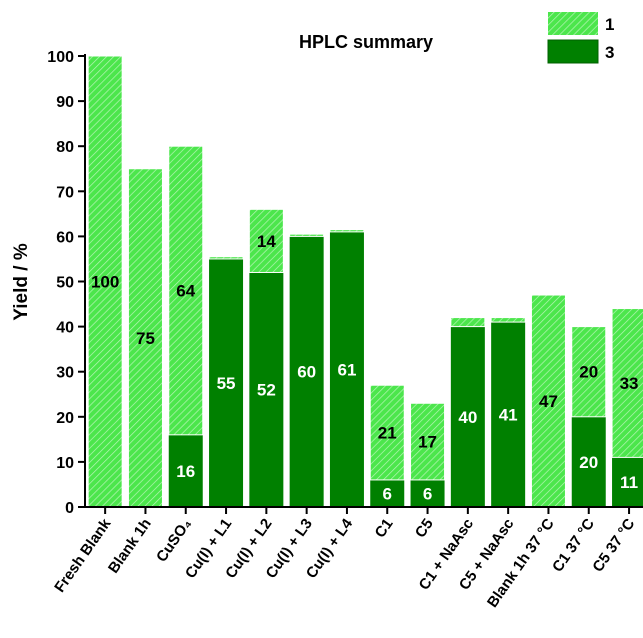 The height and width of the screenshot is (638, 643). What do you see at coordinates (65, 192) in the screenshot?
I see `y-tick-label: 70` at bounding box center [65, 192].